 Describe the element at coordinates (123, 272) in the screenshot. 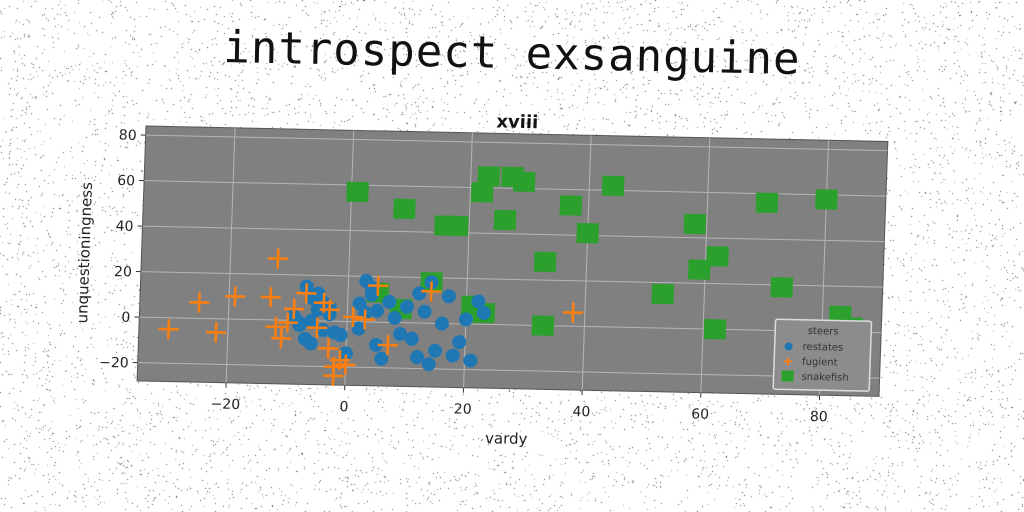

I see `y-tick-label: 20` at that location.